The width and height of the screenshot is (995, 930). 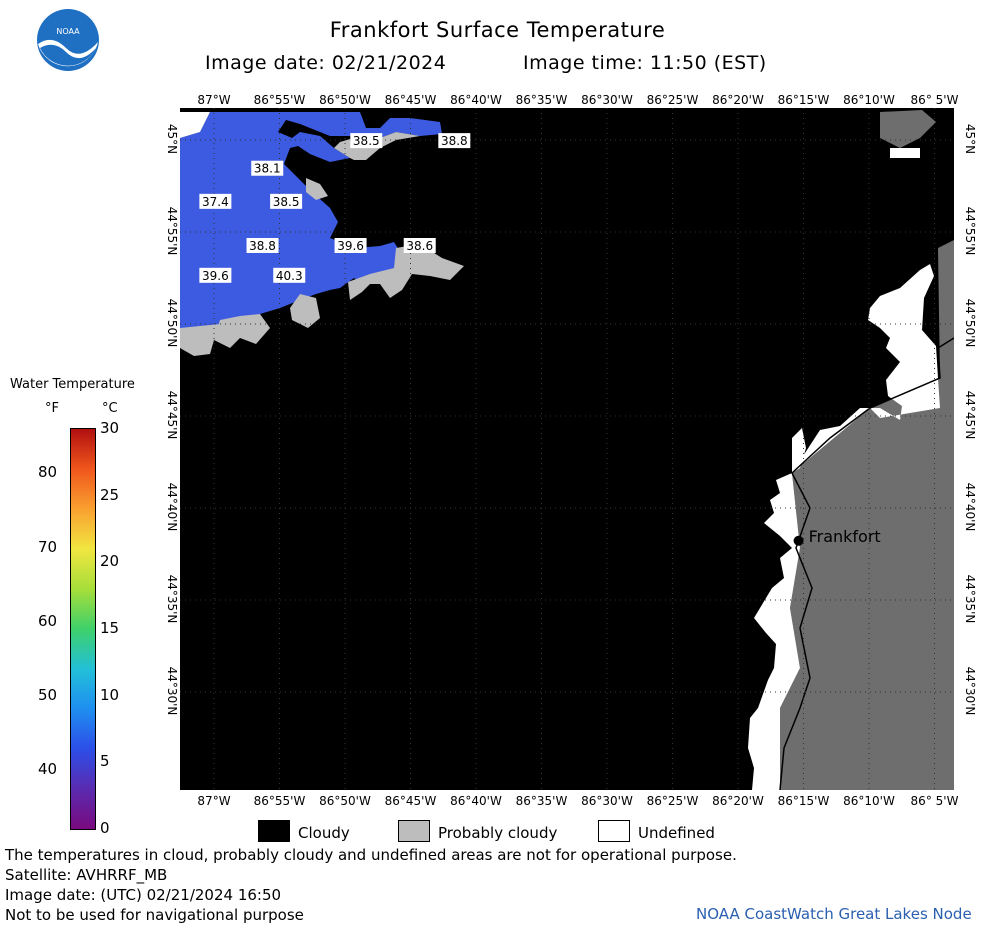 I want to click on latitude-tick: 44°35'N, so click(x=970, y=599).